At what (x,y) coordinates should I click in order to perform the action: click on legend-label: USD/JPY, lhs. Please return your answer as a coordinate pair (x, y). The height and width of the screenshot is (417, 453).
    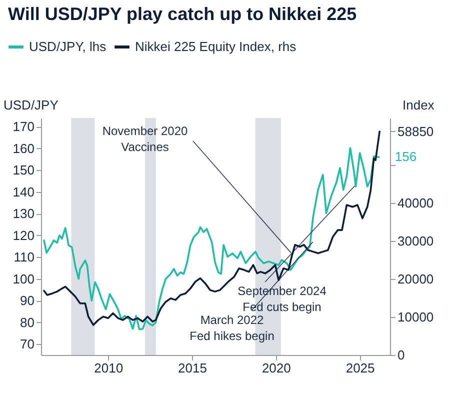
    Looking at the image, I should click on (68, 46).